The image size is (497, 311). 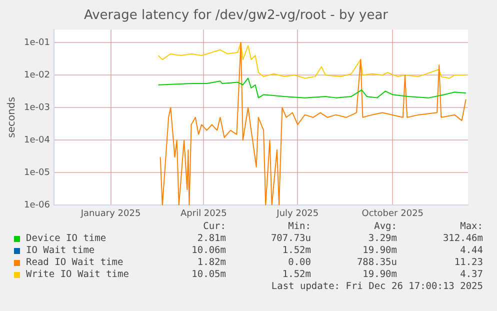 I want to click on text: 2.81m, so click(x=211, y=239).